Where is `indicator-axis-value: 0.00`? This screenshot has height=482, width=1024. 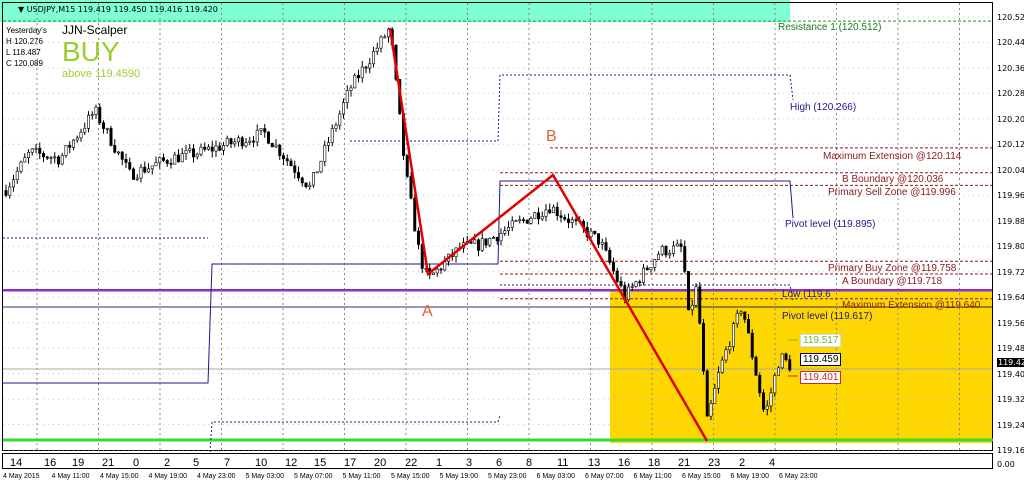
indicator-axis-value: 0.00 is located at coordinates (1006, 464).